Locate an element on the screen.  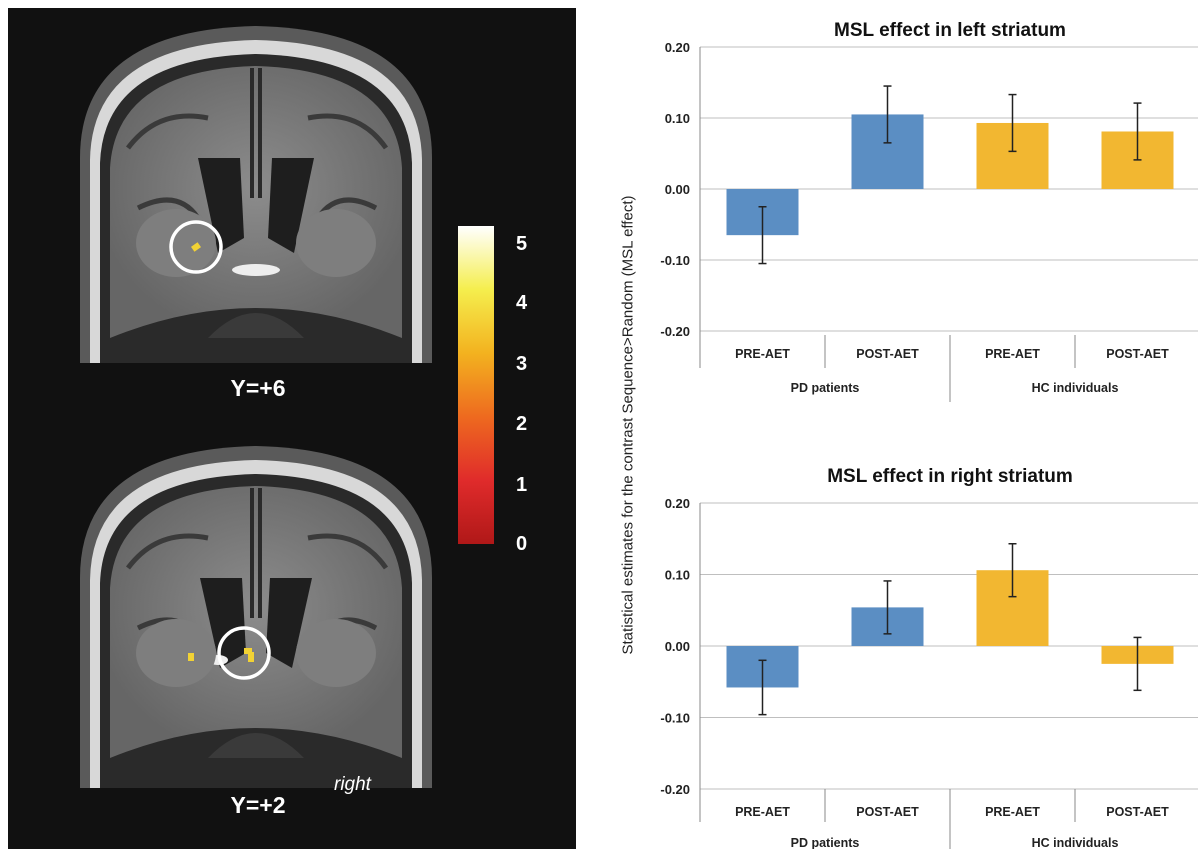
colorbar-tick: 3 is located at coordinates (522, 364).